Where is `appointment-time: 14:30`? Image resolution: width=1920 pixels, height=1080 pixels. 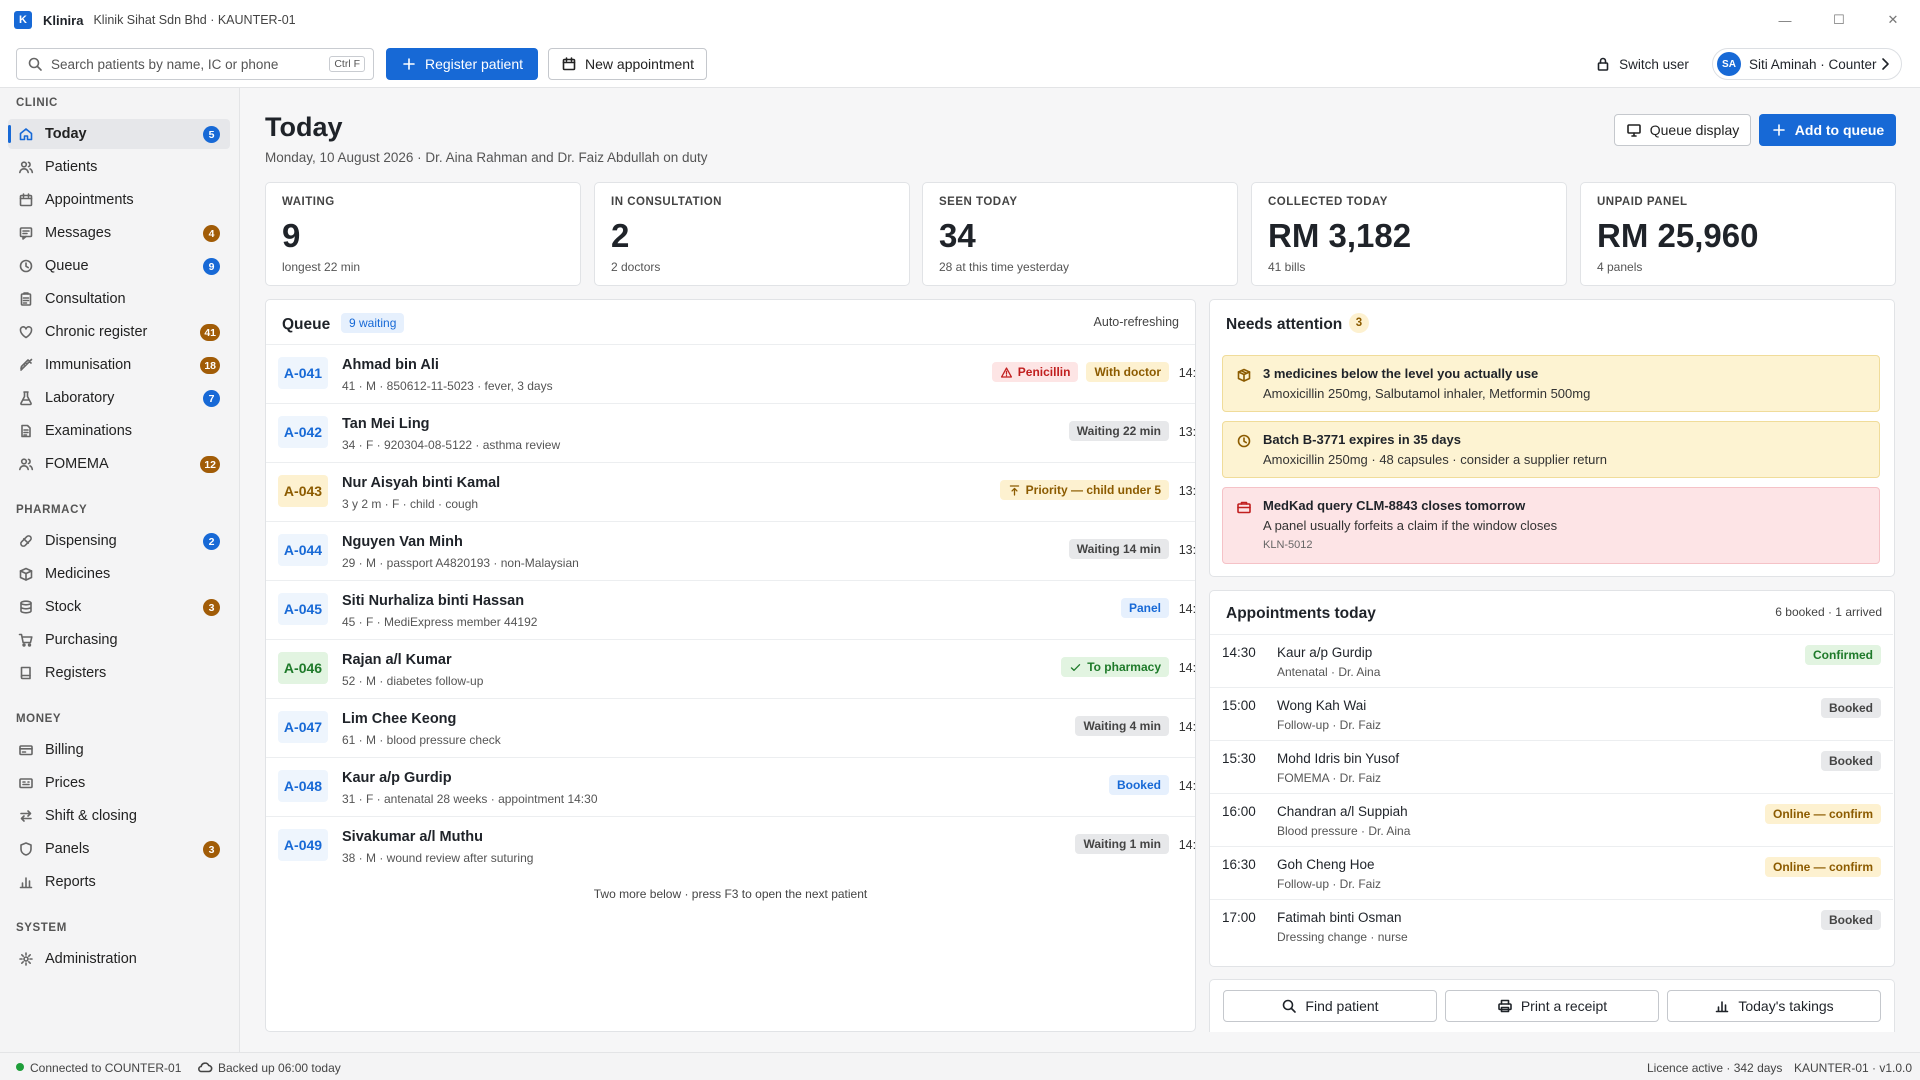 appointment-time: 14:30 is located at coordinates (1239, 652).